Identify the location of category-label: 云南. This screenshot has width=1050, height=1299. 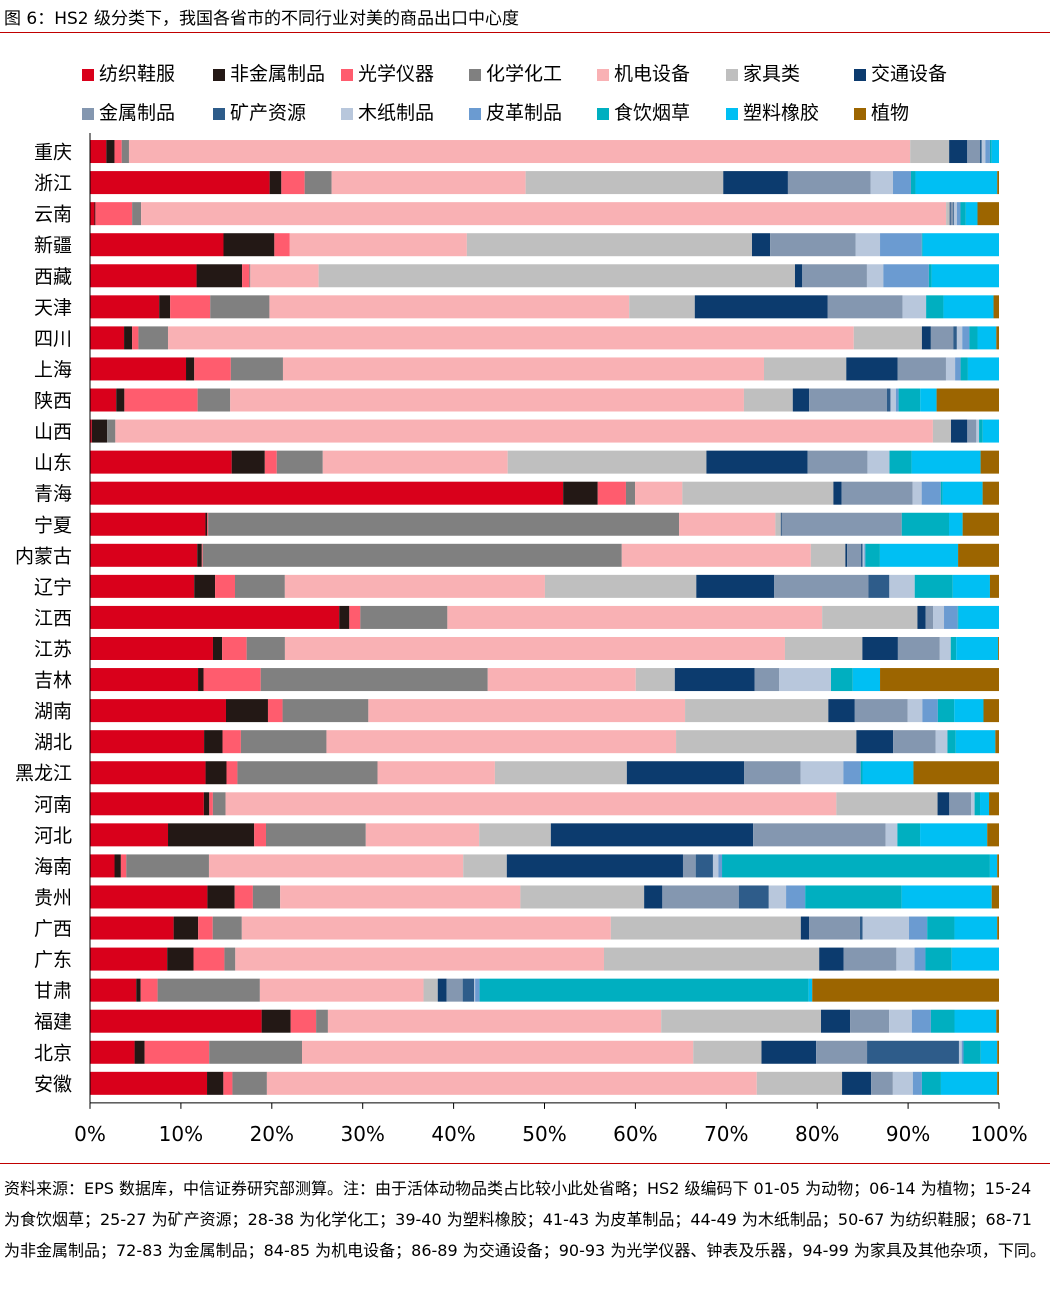
(53, 215).